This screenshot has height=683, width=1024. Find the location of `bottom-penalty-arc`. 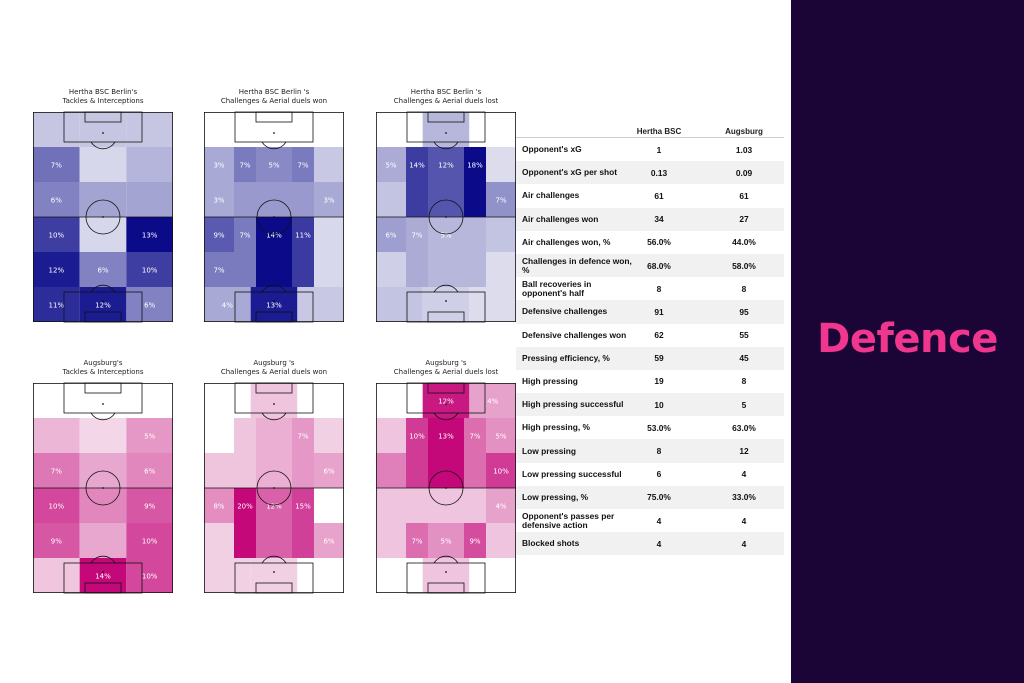

bottom-penalty-arc is located at coordinates (274, 559).